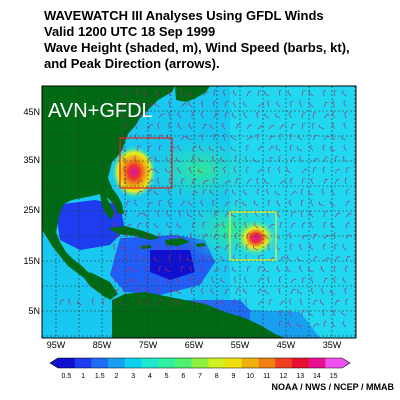 The image size is (400, 400). I want to click on colorbar-tick-label: 9, so click(233, 376).